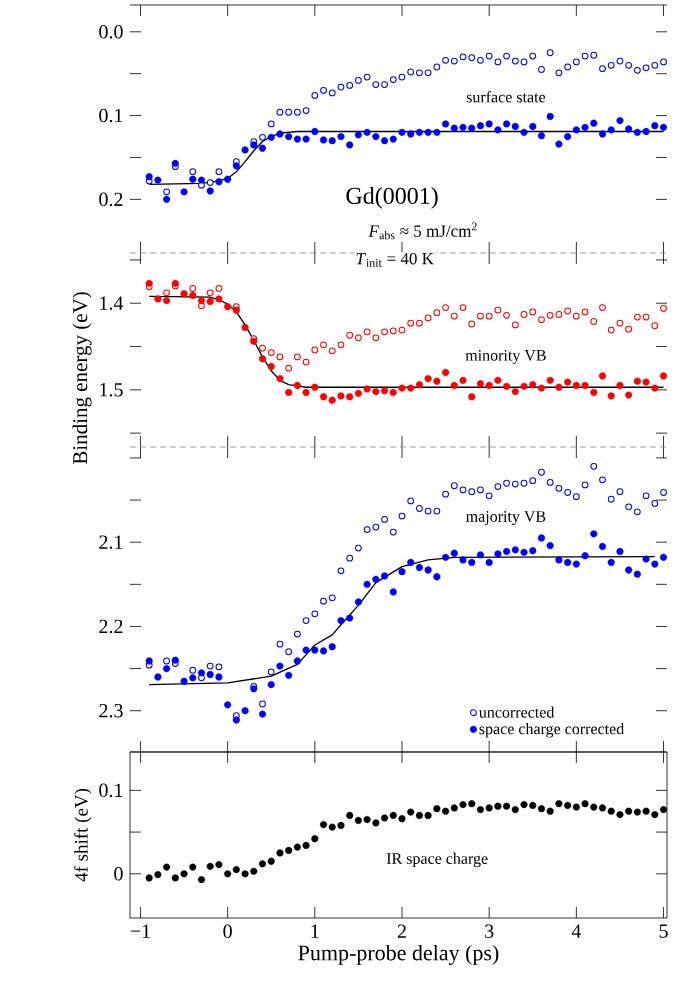 This screenshot has width=677, height=1003. I want to click on y-tick-label: 2.2, so click(111, 626).